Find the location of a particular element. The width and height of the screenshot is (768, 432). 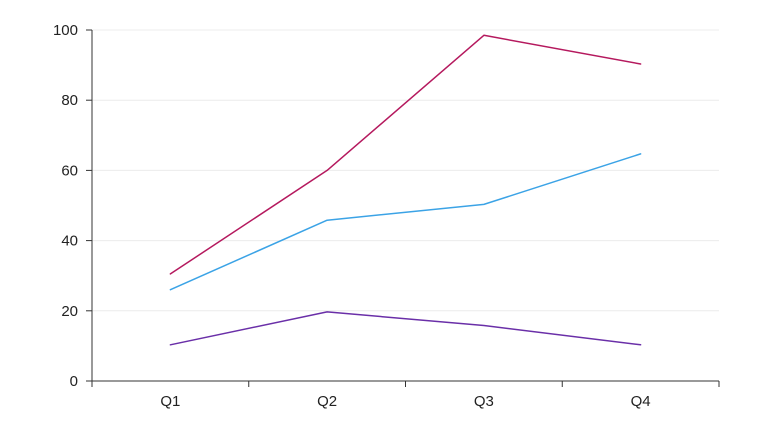

y-tick-labels: 0 20 40 60 80 100 is located at coordinates (65, 206).